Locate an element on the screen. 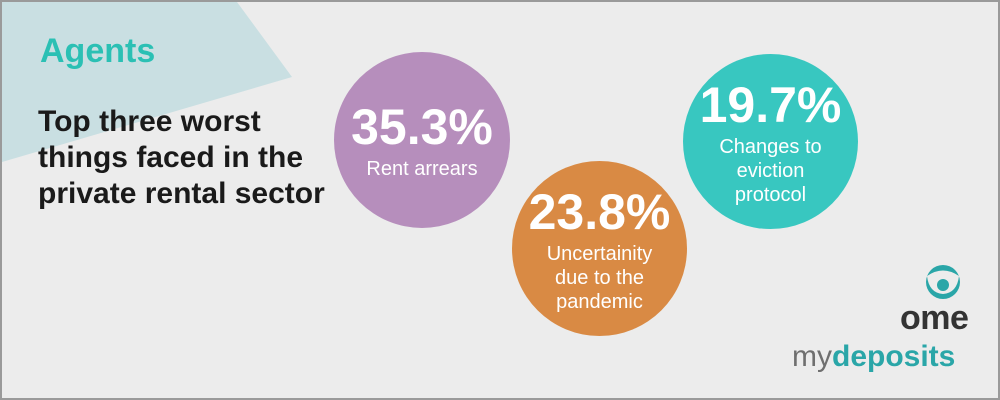 This screenshot has height=400, width=1000. stat-bubble-uncertainty: 23.8% Uncertainity due to the pandemic is located at coordinates (599, 248).